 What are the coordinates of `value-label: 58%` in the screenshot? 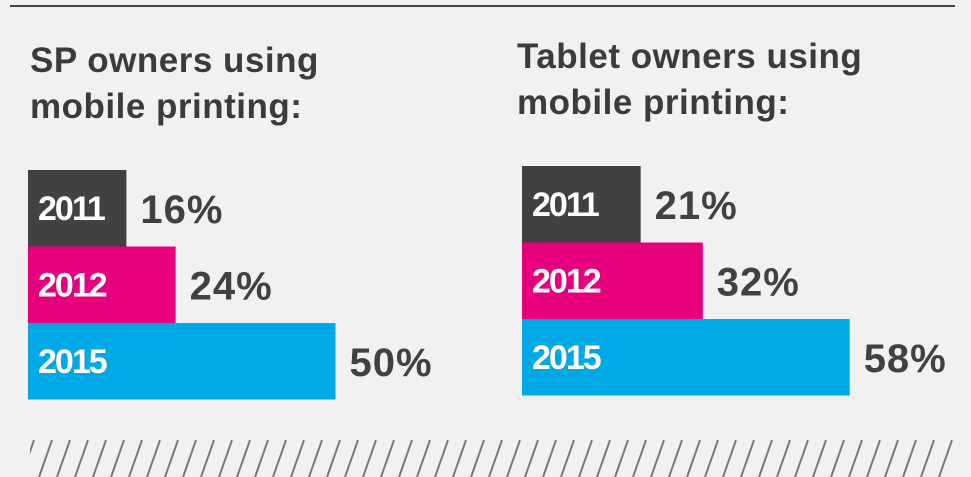 It's located at (905, 359).